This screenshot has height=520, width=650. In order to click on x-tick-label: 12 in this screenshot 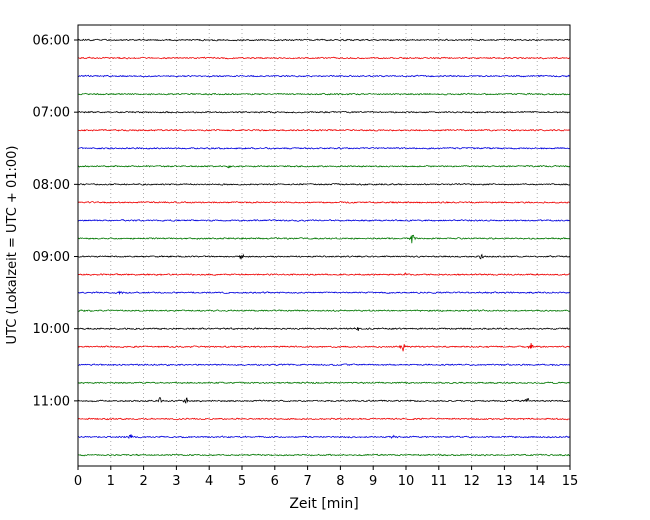, I will do `click(471, 481)`.